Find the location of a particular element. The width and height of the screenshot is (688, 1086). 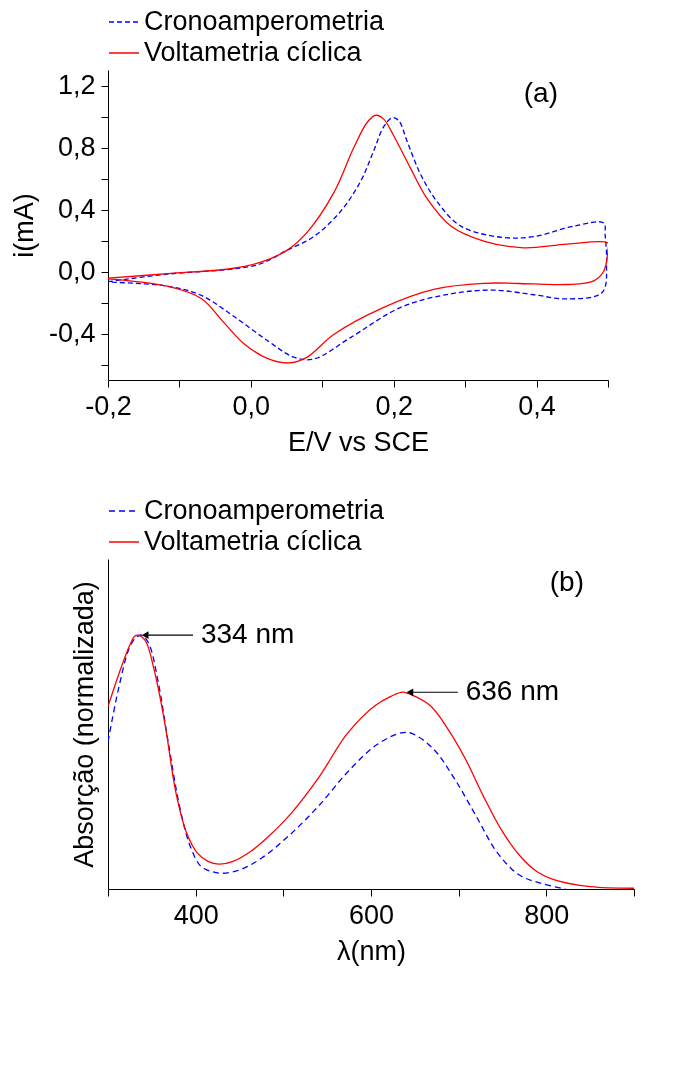

annotation: 334 nm is located at coordinates (247, 634).